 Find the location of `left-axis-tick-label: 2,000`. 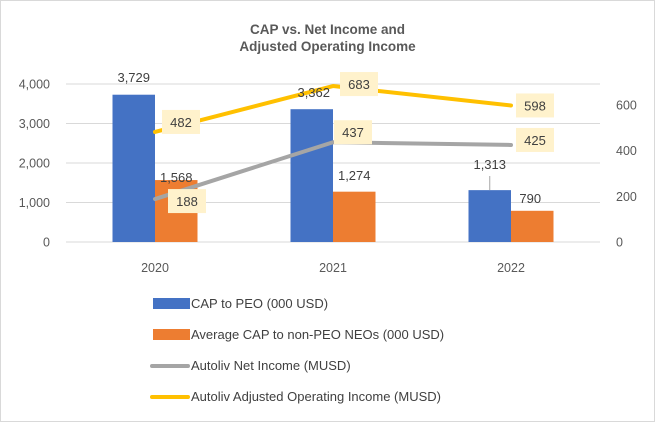

left-axis-tick-label: 2,000 is located at coordinates (34, 164).